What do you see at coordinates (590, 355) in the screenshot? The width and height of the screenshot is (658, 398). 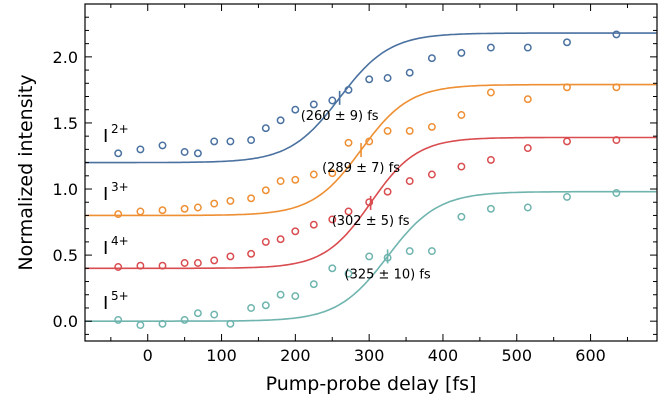 I see `x-tick-label: 600` at bounding box center [590, 355].